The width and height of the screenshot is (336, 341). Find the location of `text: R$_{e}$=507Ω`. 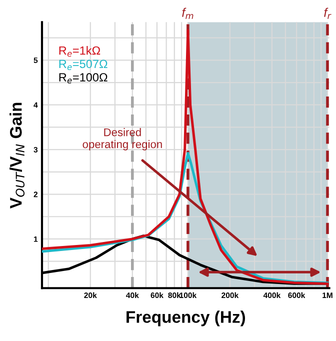

text: R$_{e}$=507Ω is located at coordinates (83, 65).